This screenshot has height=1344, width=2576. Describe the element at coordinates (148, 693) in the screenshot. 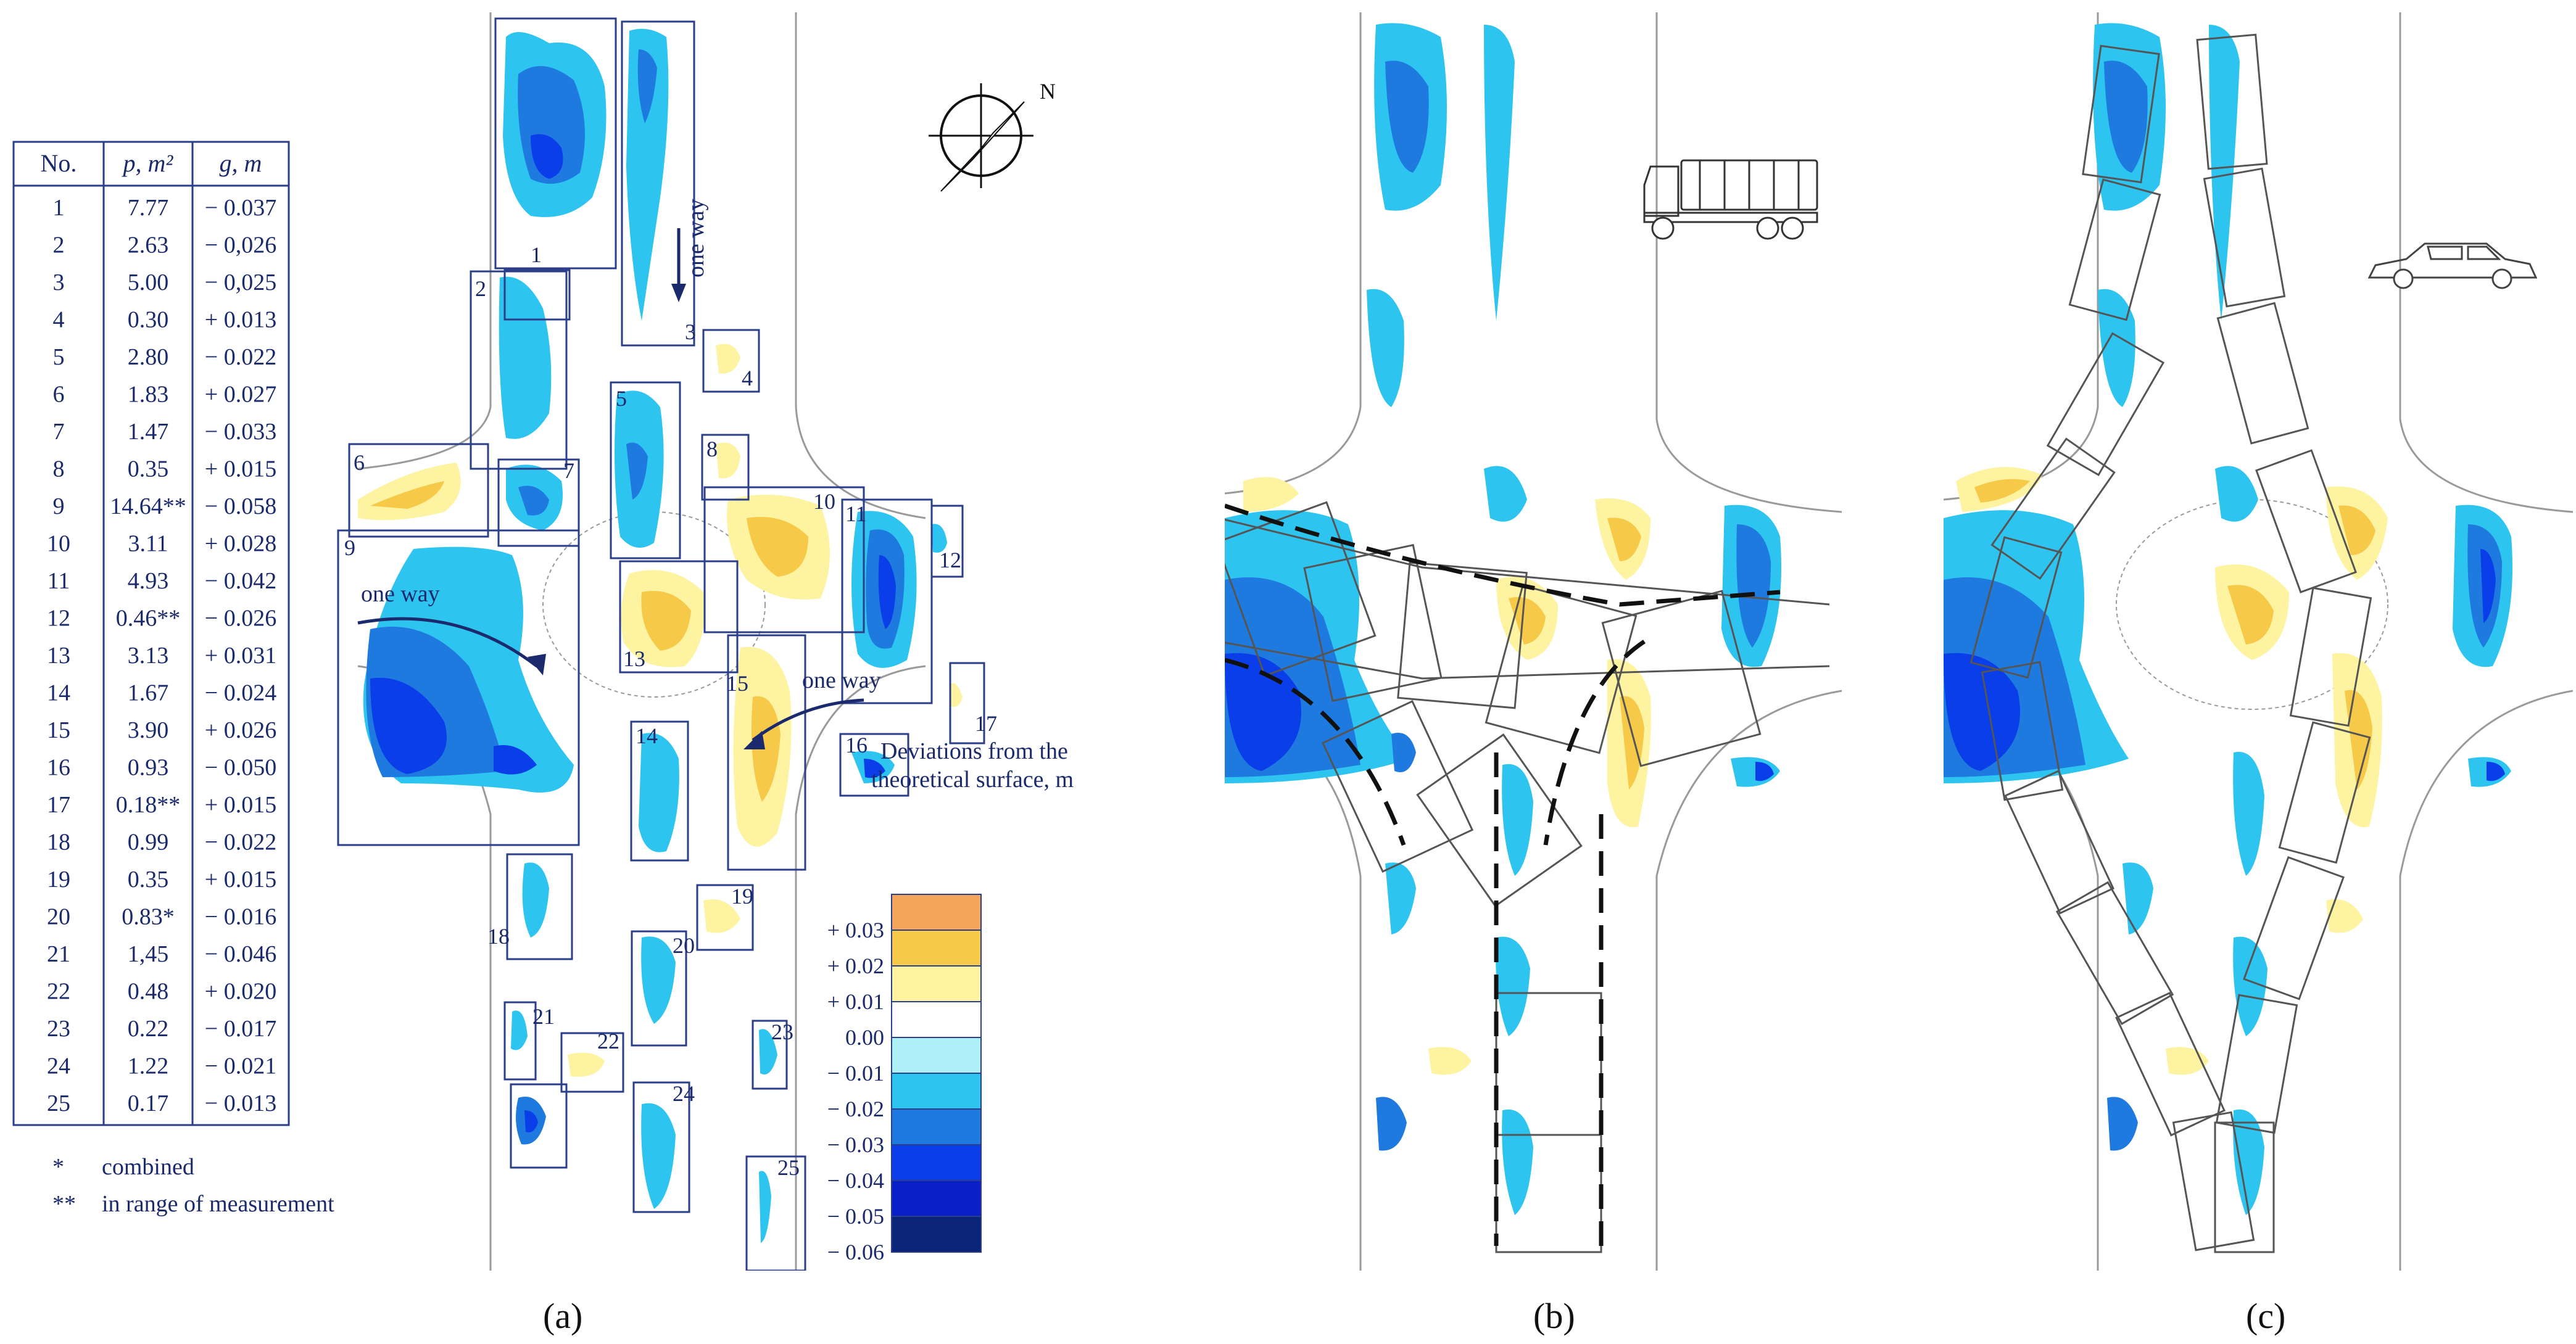

I see `table-cell-p: 1.67` at that location.